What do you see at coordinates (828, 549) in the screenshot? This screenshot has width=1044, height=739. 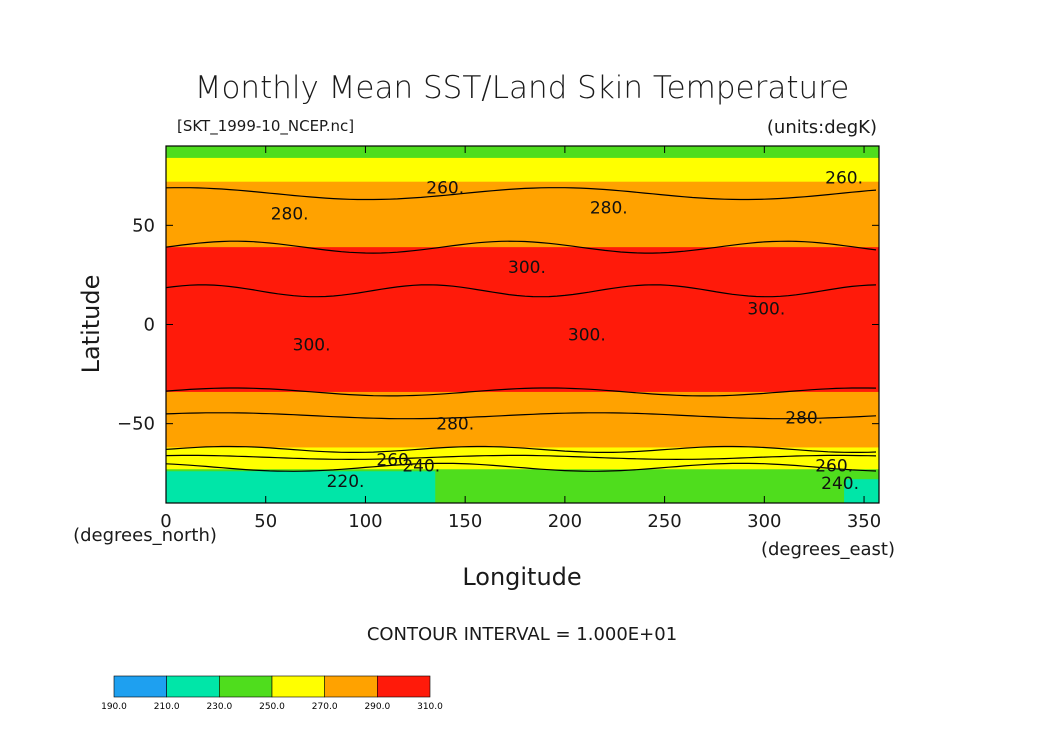 I see `x-units-label: (degrees_east)` at bounding box center [828, 549].